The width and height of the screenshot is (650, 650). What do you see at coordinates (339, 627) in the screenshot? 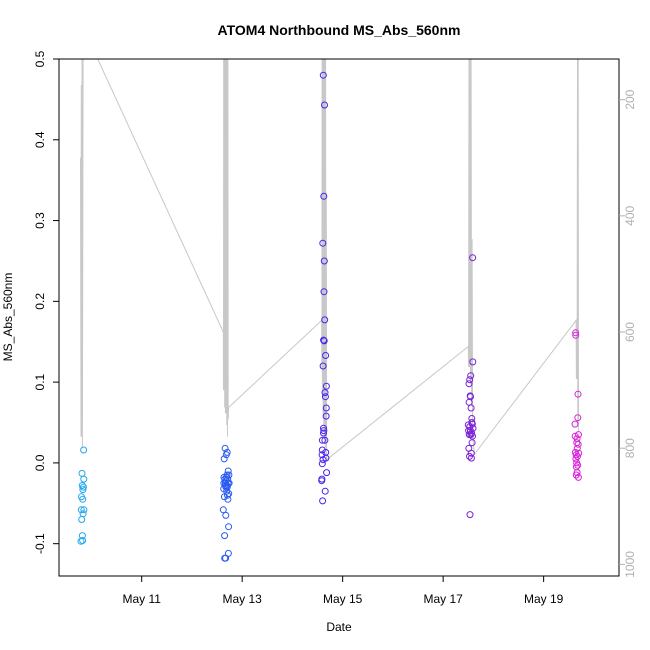
I see `x-axis-label: Date` at bounding box center [339, 627].